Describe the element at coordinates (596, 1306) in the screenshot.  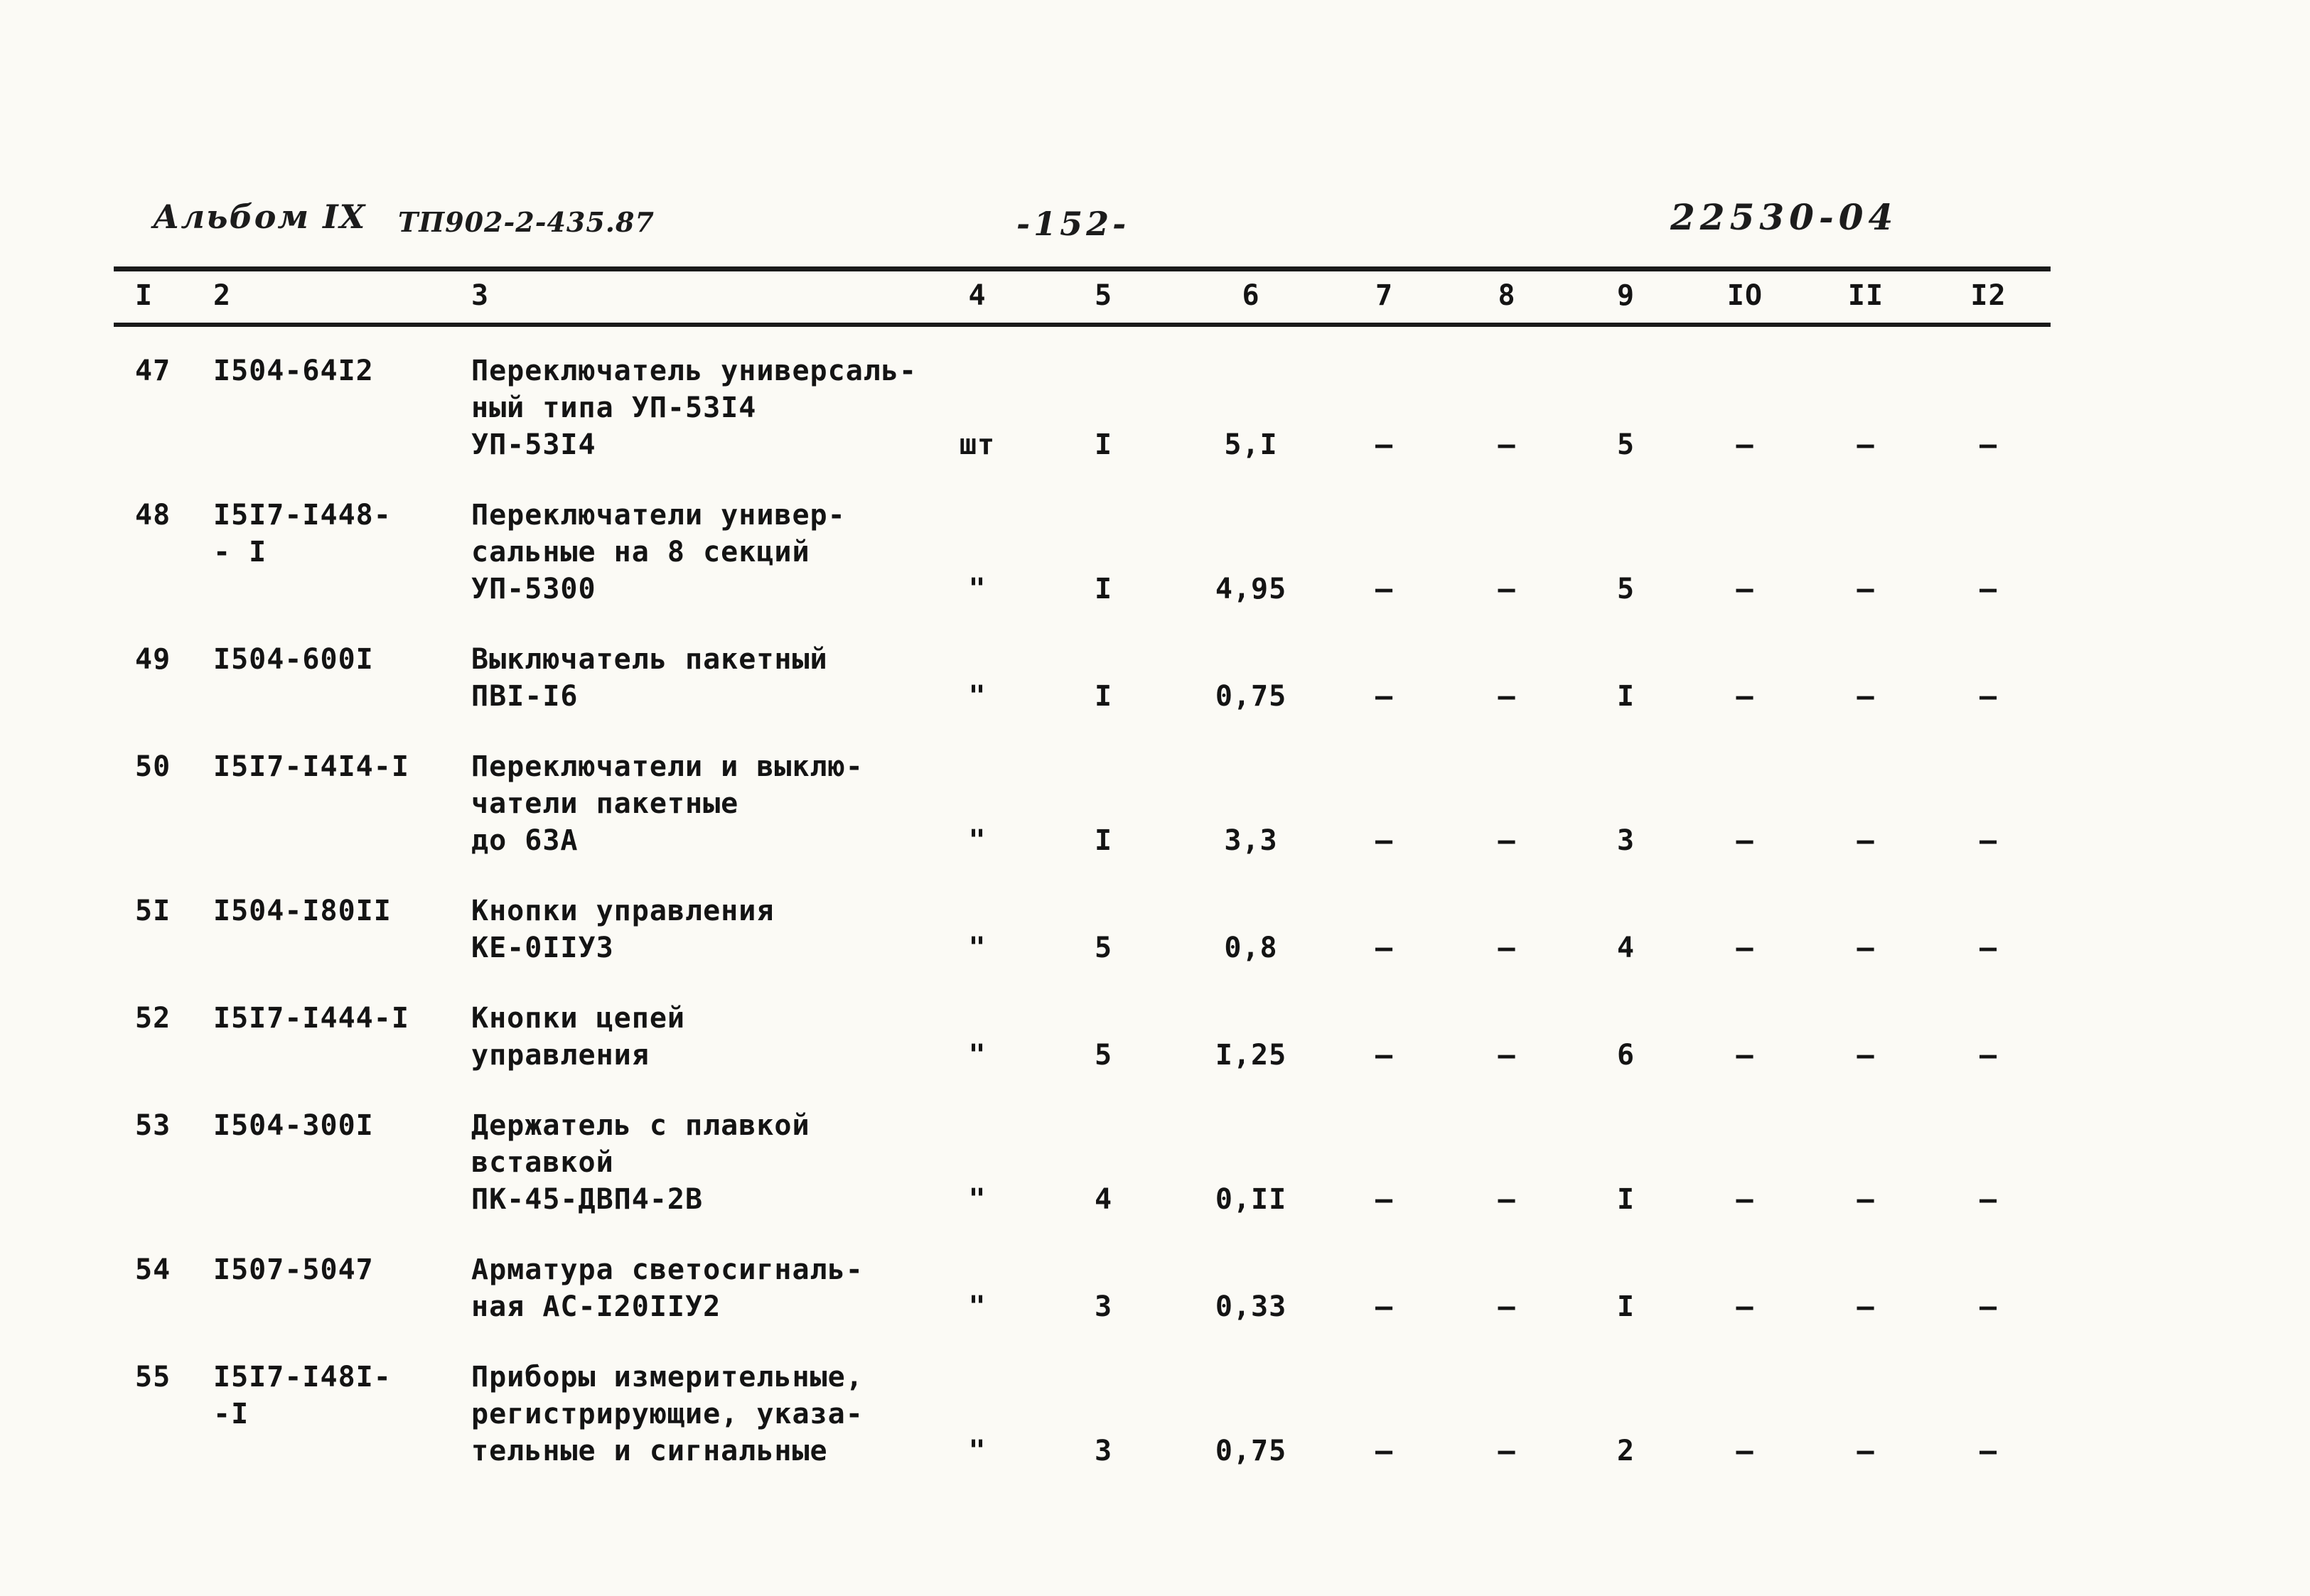
I see `name-line: ная АС-I20IIУ2` at that location.